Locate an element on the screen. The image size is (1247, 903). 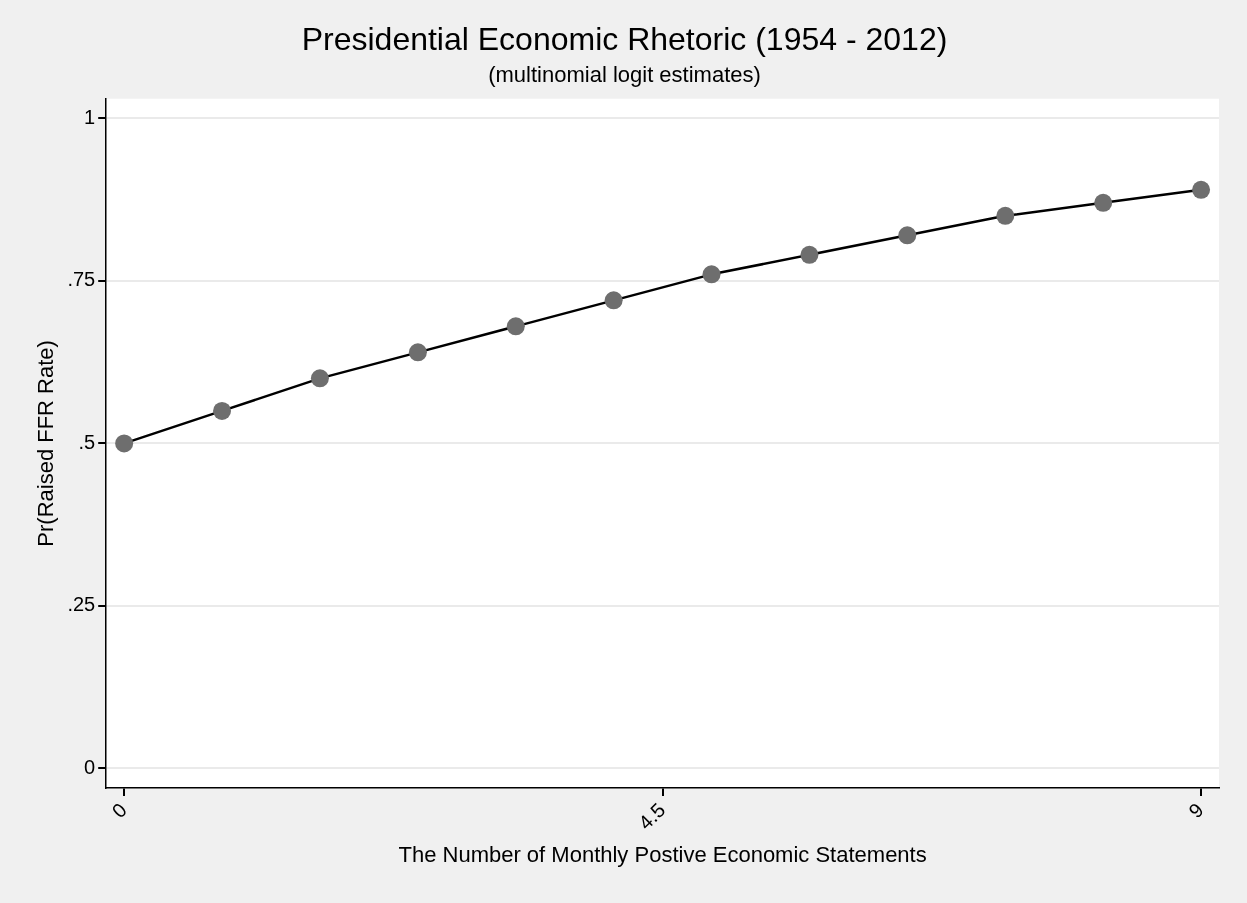
x-tick-label: 9 is located at coordinates (1196, 810).